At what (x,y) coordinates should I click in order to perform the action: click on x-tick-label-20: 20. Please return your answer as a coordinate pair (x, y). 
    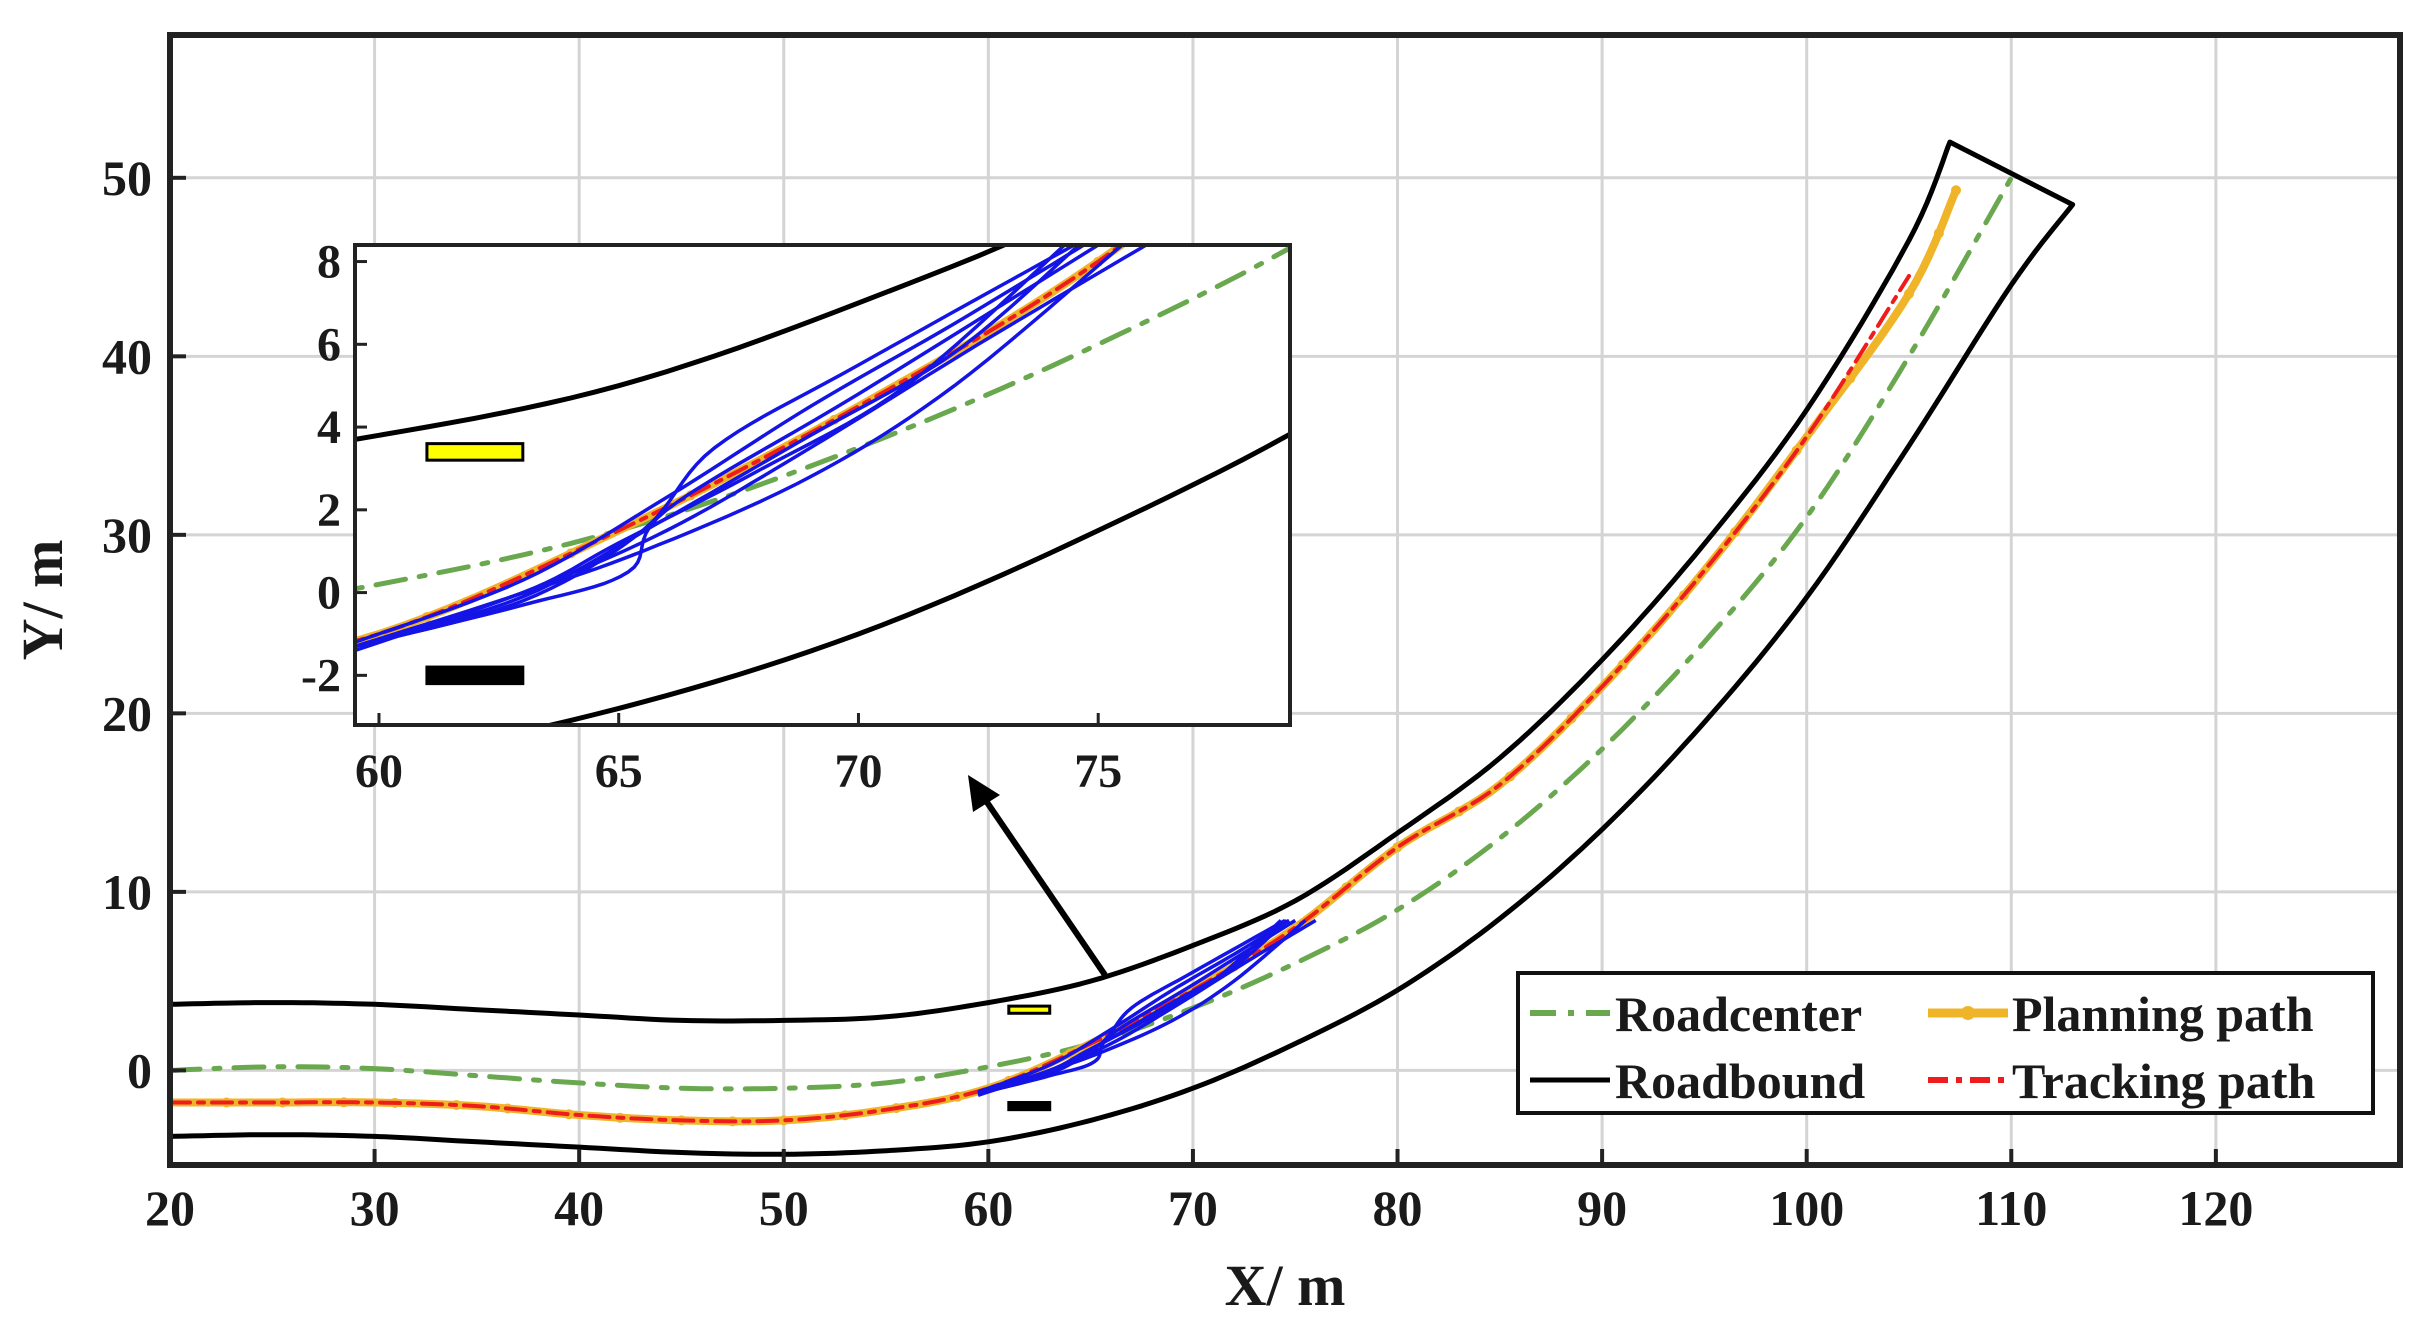
    Looking at the image, I should click on (170, 1208).